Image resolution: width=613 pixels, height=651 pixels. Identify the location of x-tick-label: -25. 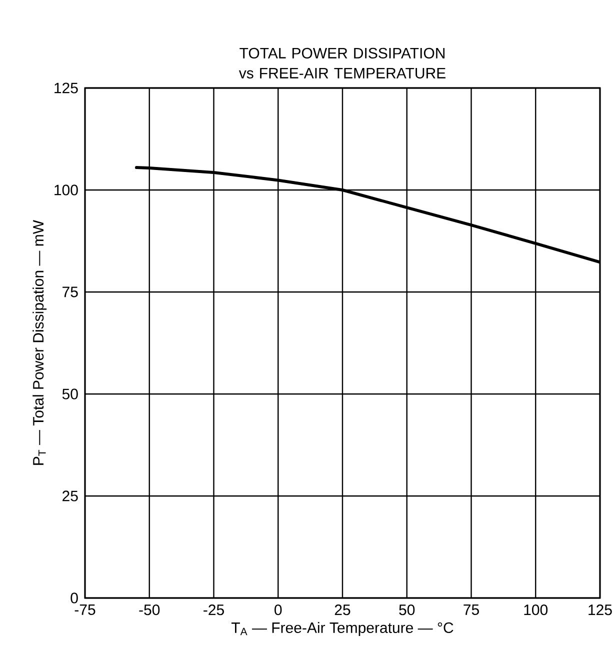
(214, 610).